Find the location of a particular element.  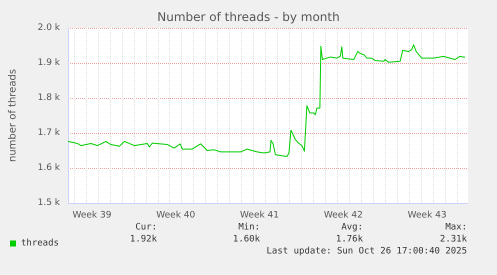

text: Last update: Sun Oct 26 17:00:40 2025 is located at coordinates (366, 251).